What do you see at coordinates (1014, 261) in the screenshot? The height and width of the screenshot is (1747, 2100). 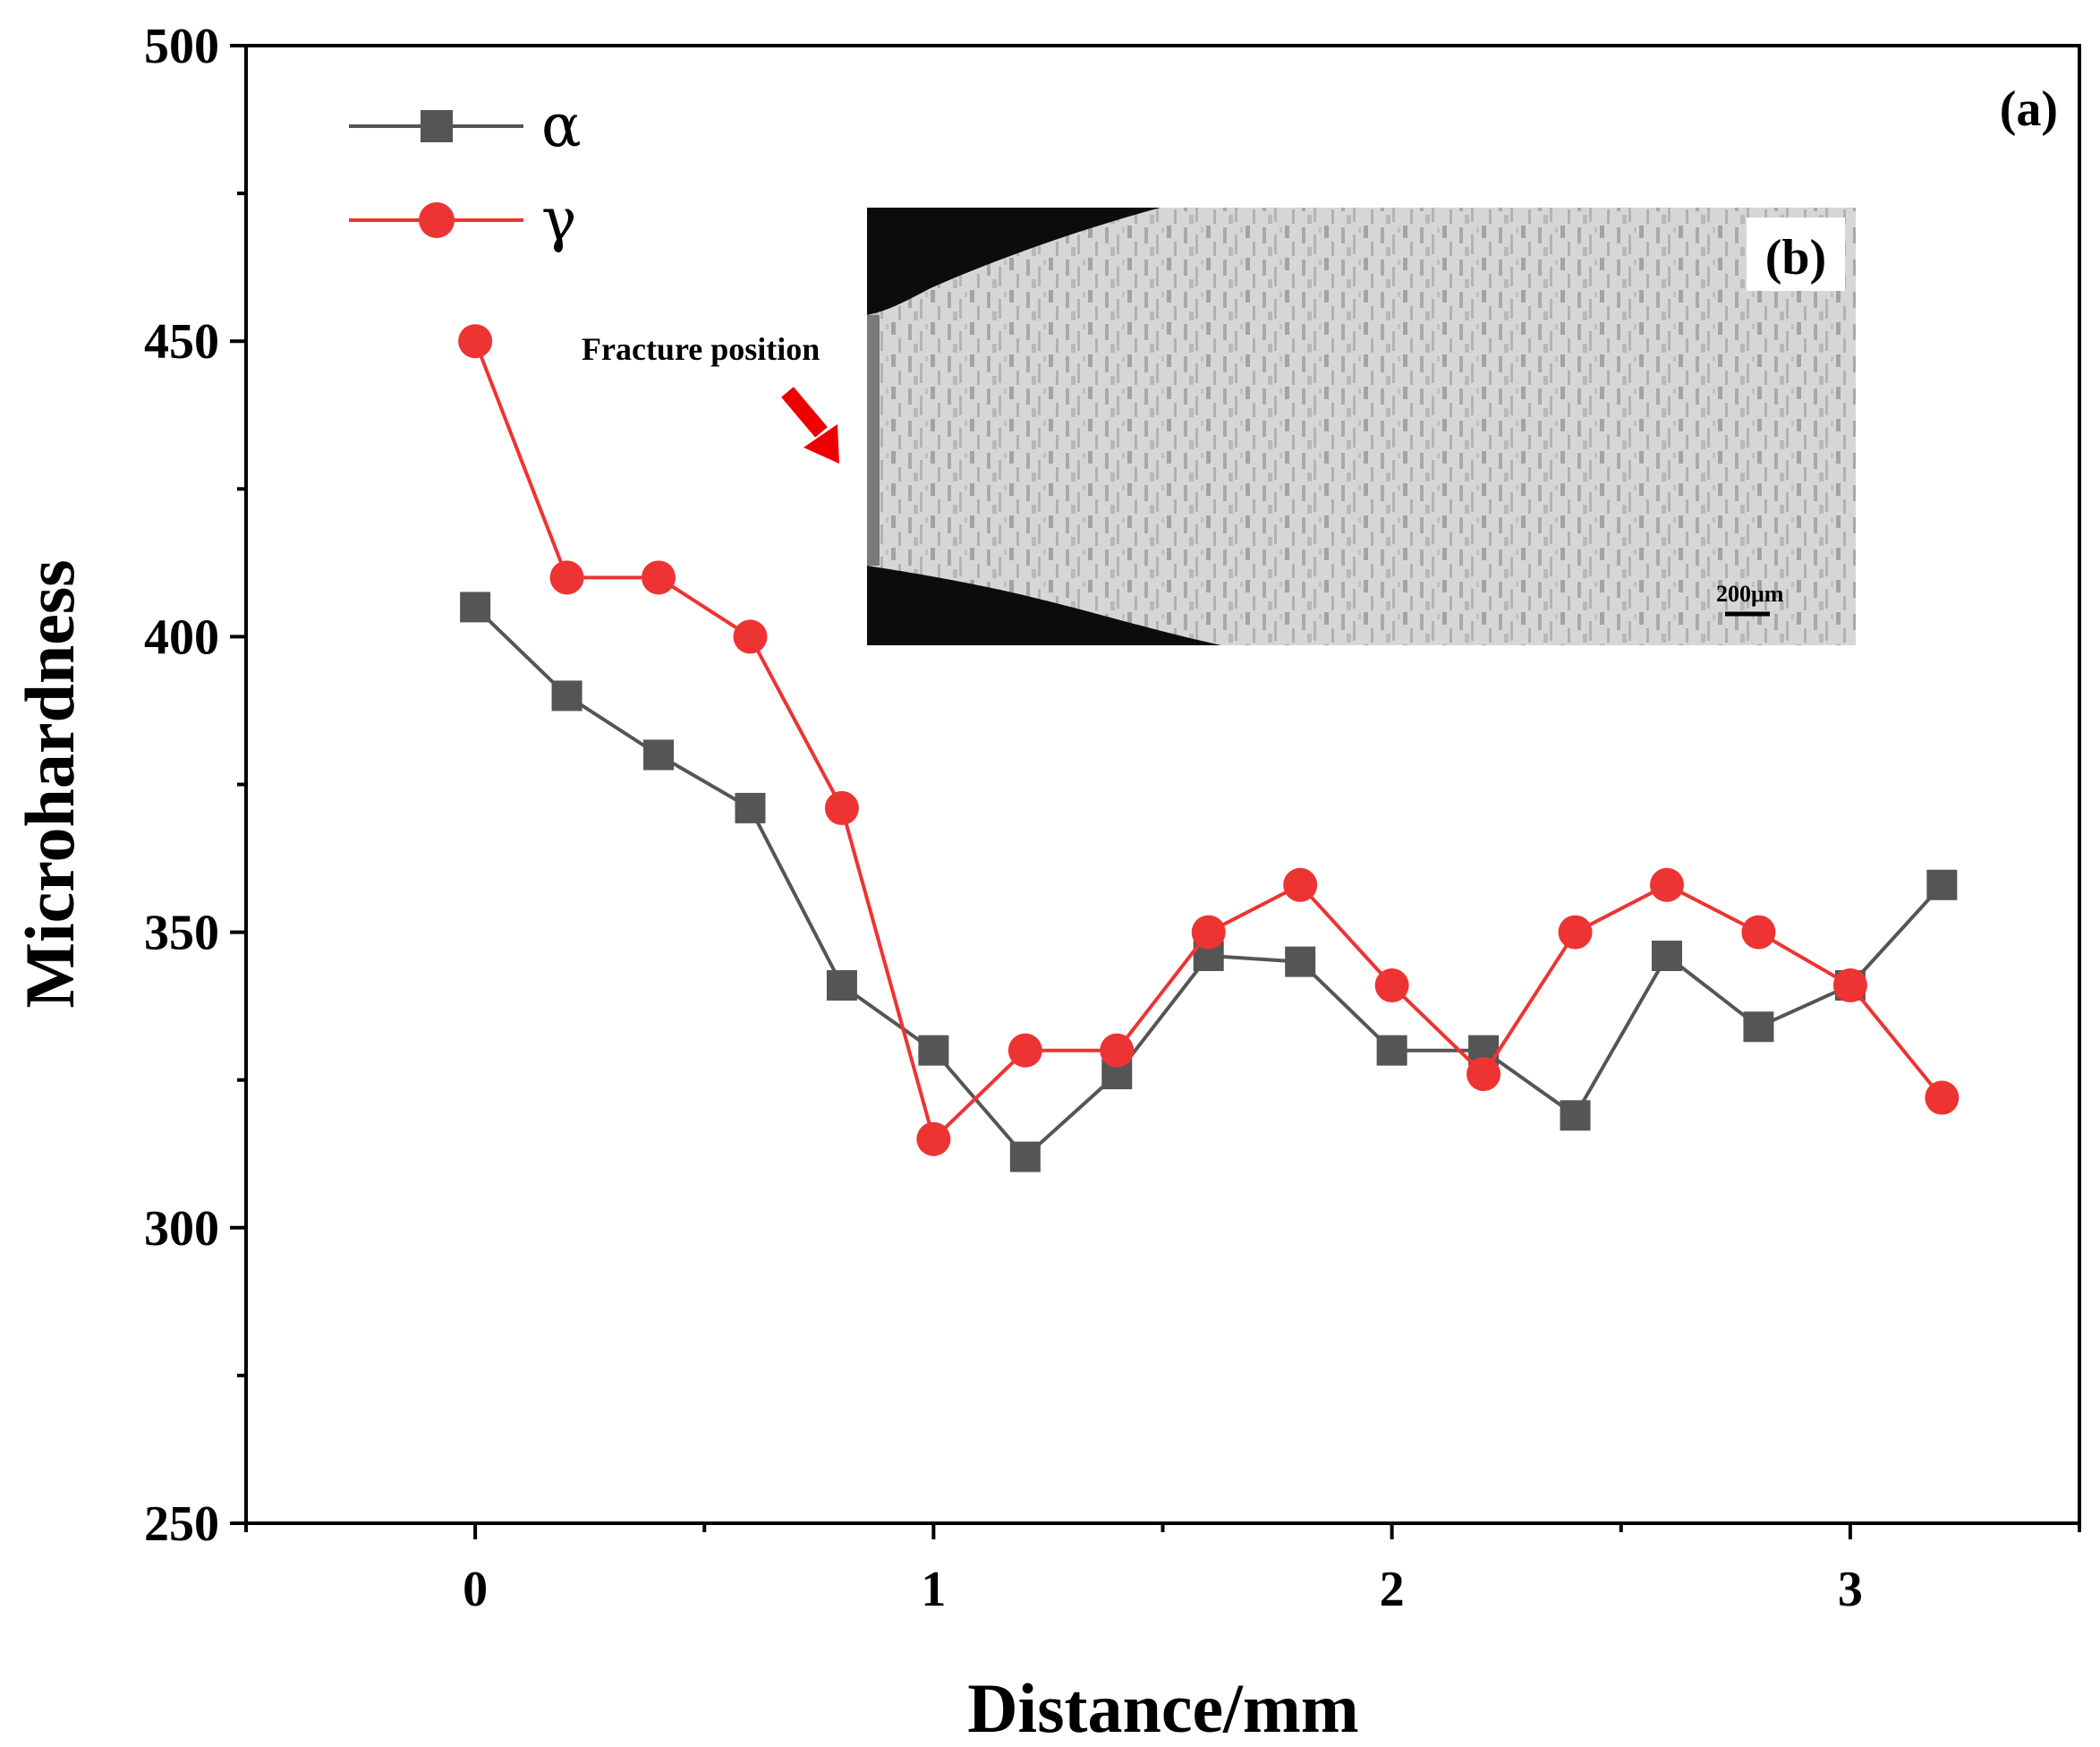 I see `inset-dark-upper` at bounding box center [1014, 261].